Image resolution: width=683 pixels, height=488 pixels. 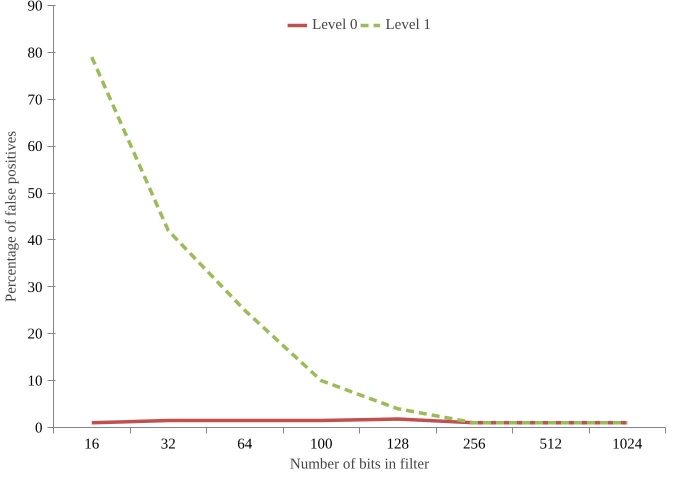 I want to click on y-tick-label: 10, so click(x=35, y=382).